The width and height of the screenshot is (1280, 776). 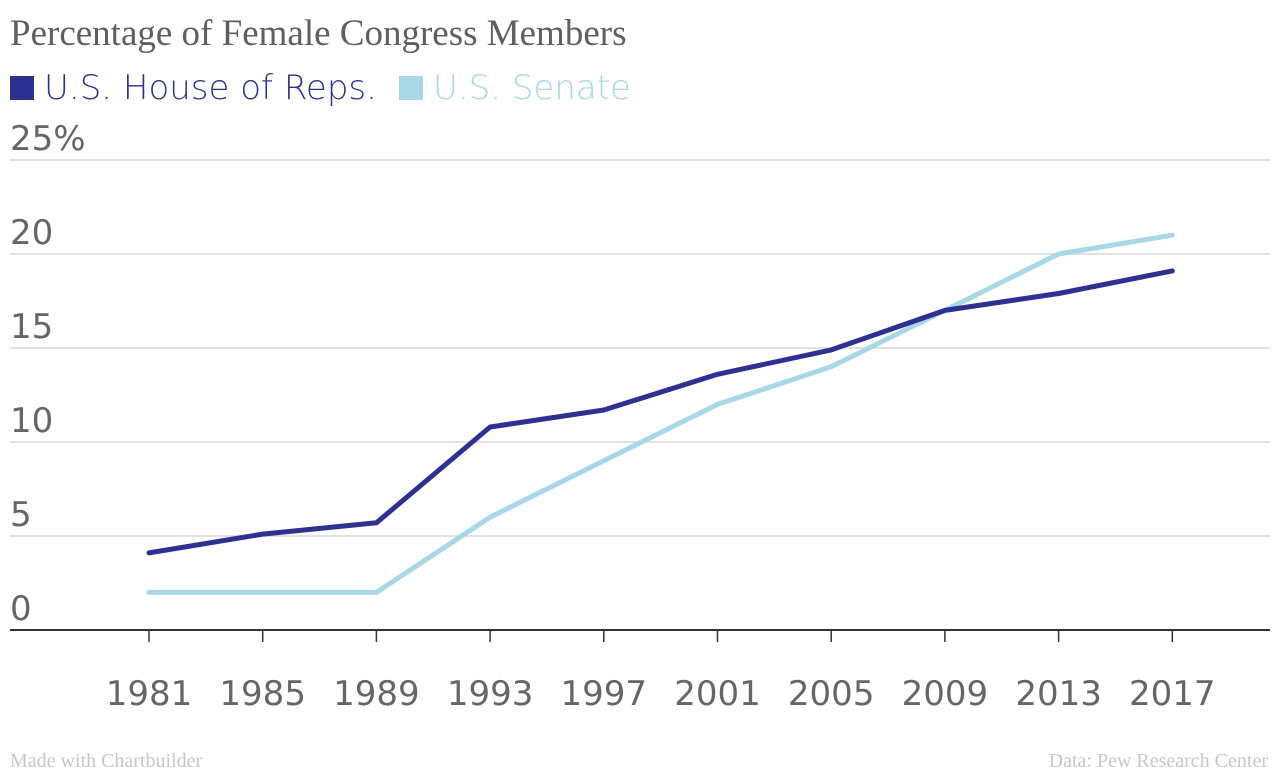 I want to click on x-tick-label-2005: 2005, so click(x=831, y=694).